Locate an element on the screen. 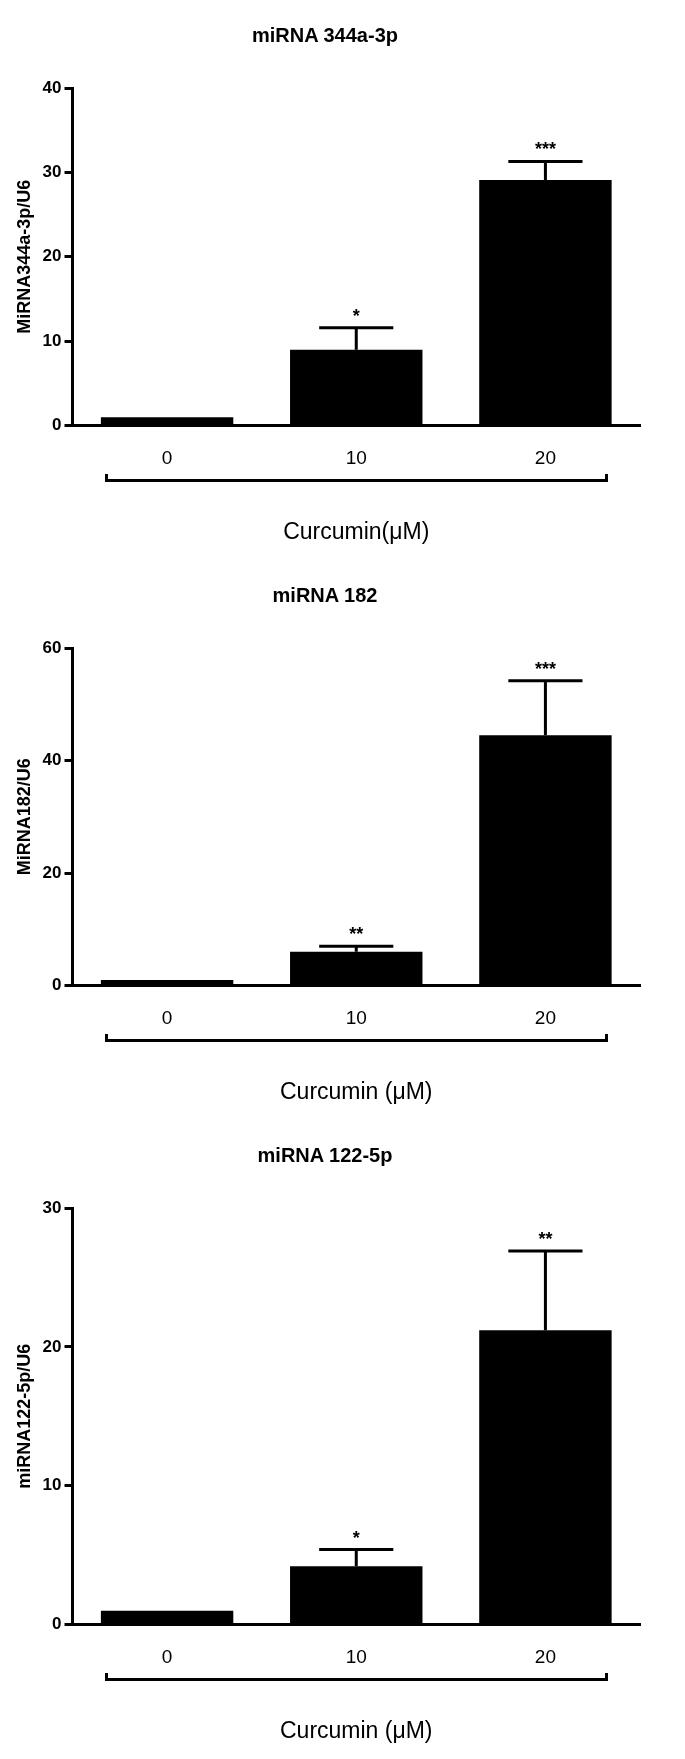 This screenshot has height=1759, width=685. y-axis-title: MiRNA182/U6 is located at coordinates (23, 817).